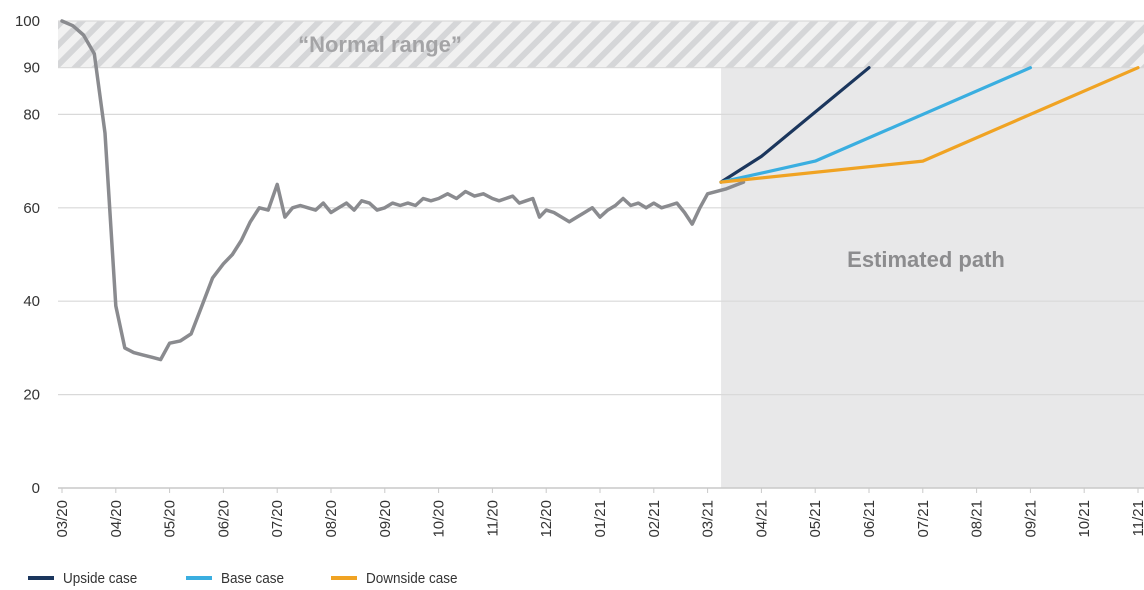 The image size is (1144, 590). I want to click on x-tick-label: 02/21, so click(654, 519).